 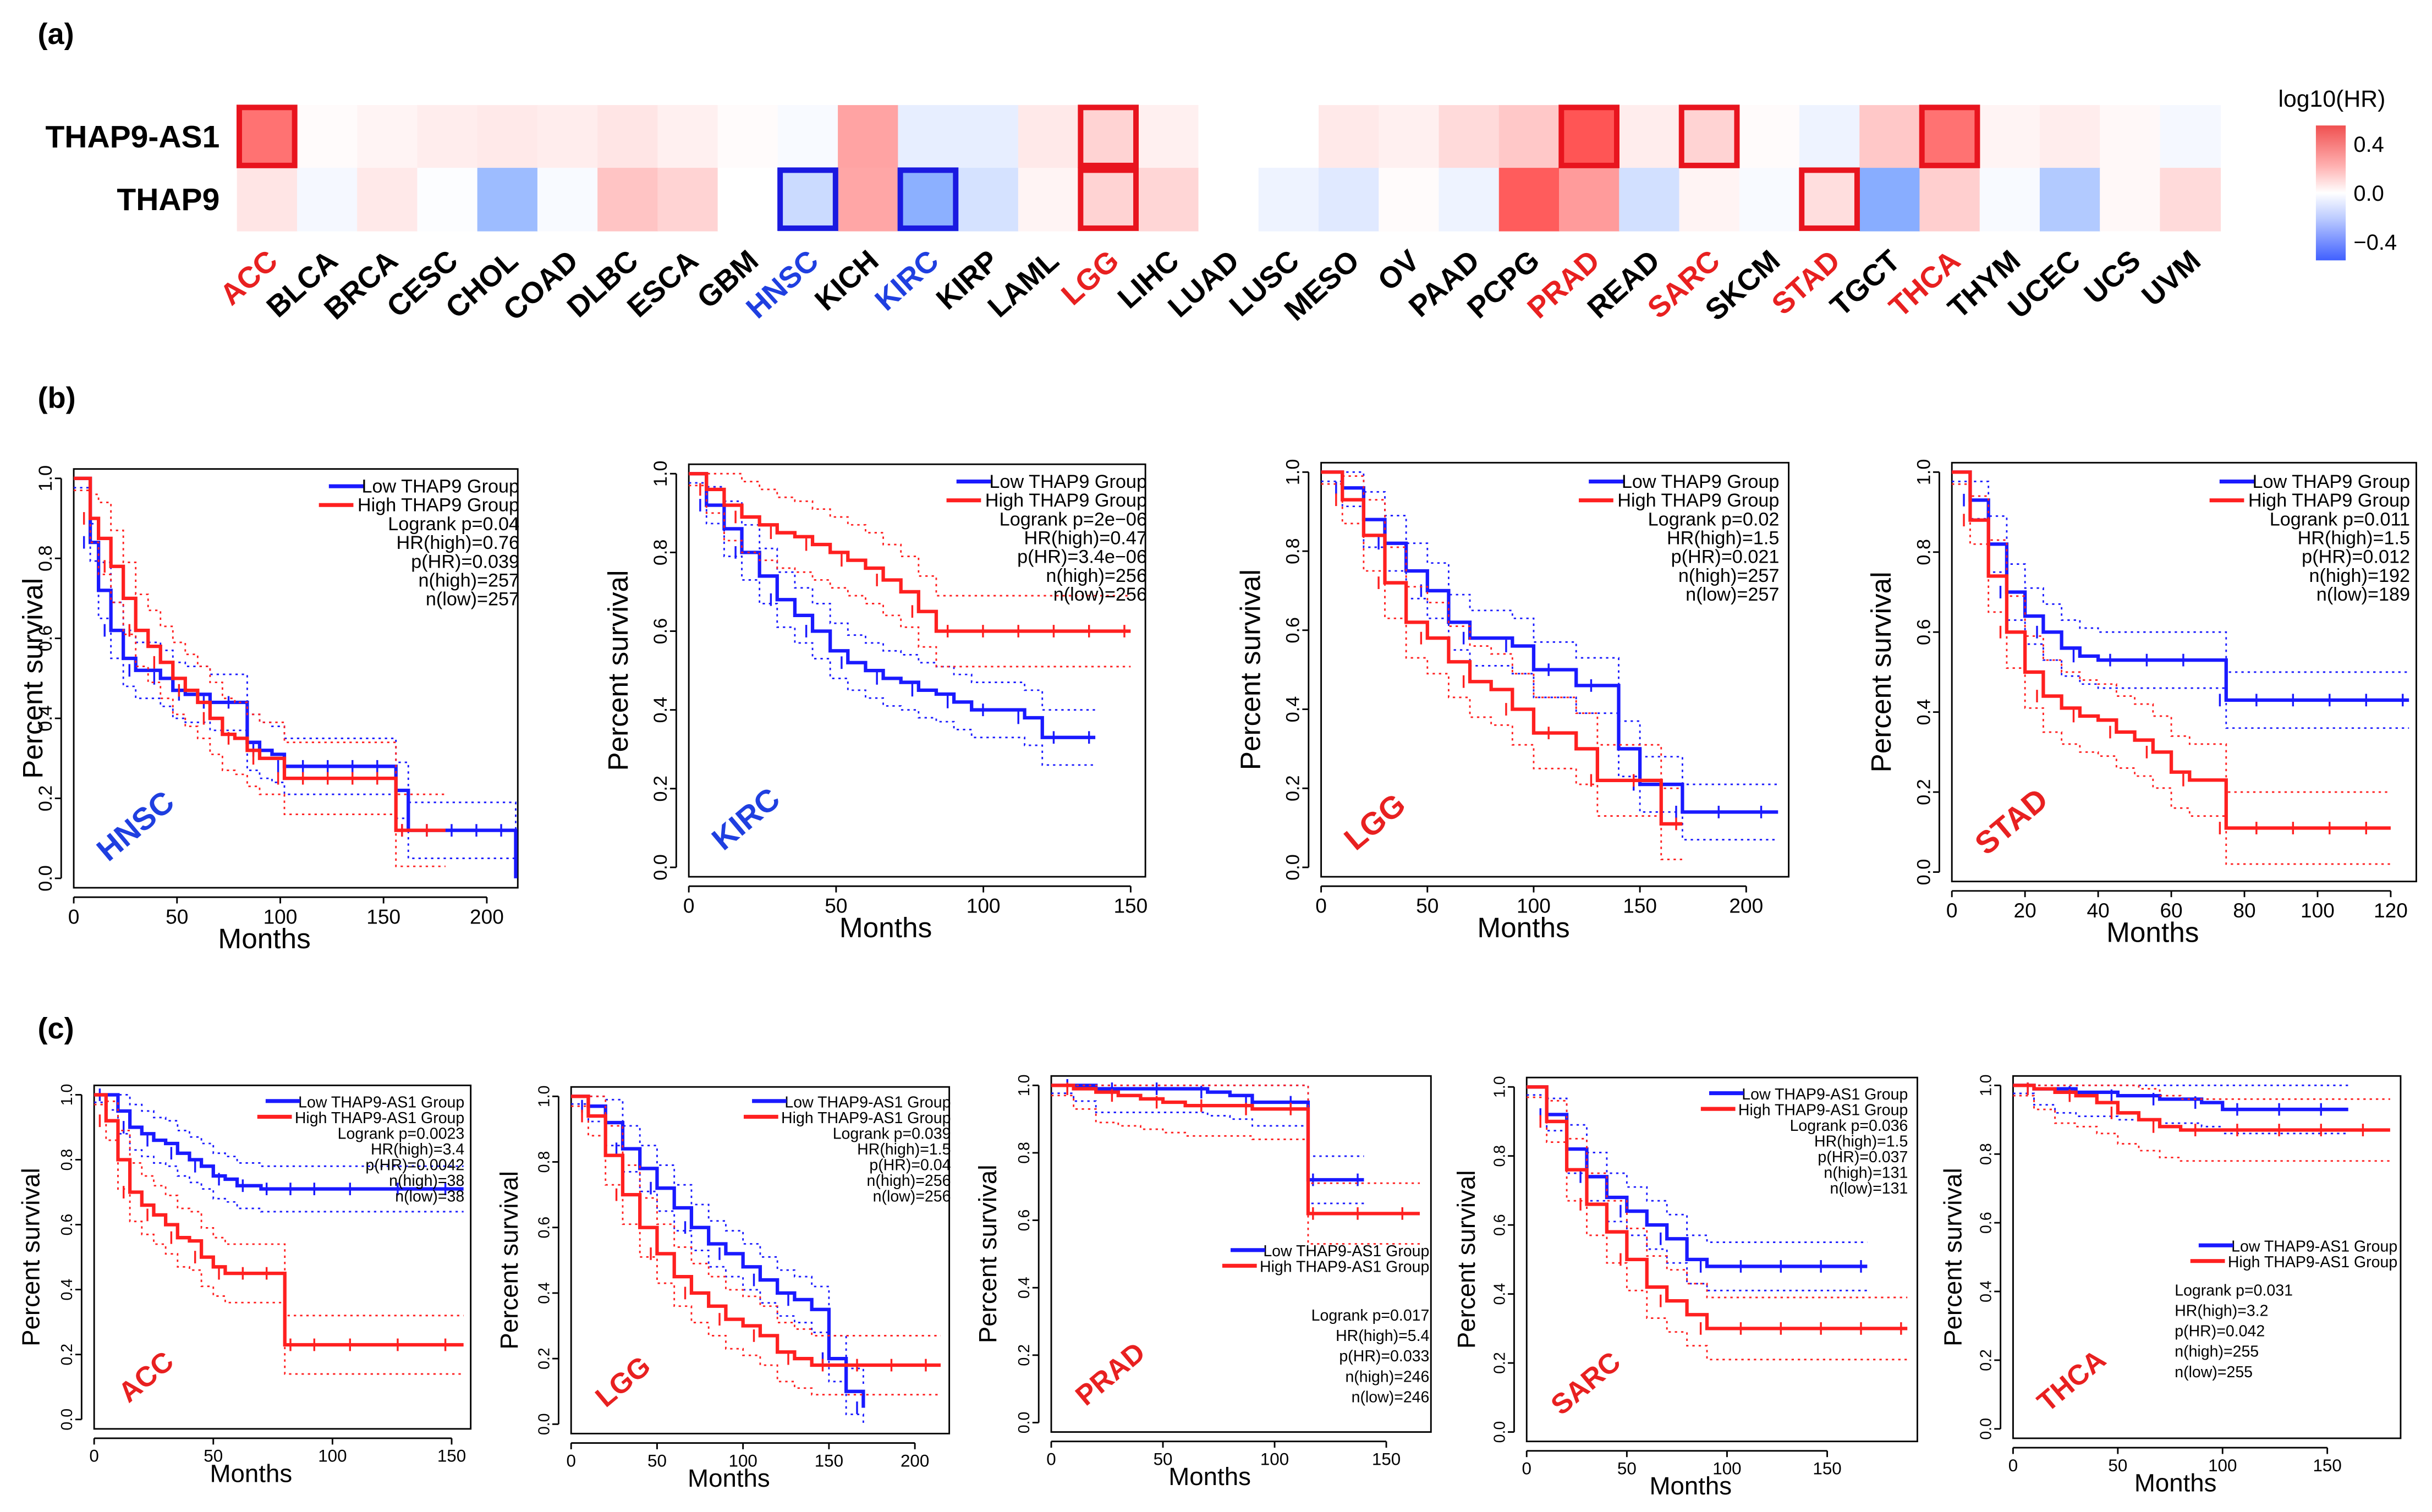 What do you see at coordinates (438, 505) in the screenshot?
I see `legend-entry: High THAP9 Group` at bounding box center [438, 505].